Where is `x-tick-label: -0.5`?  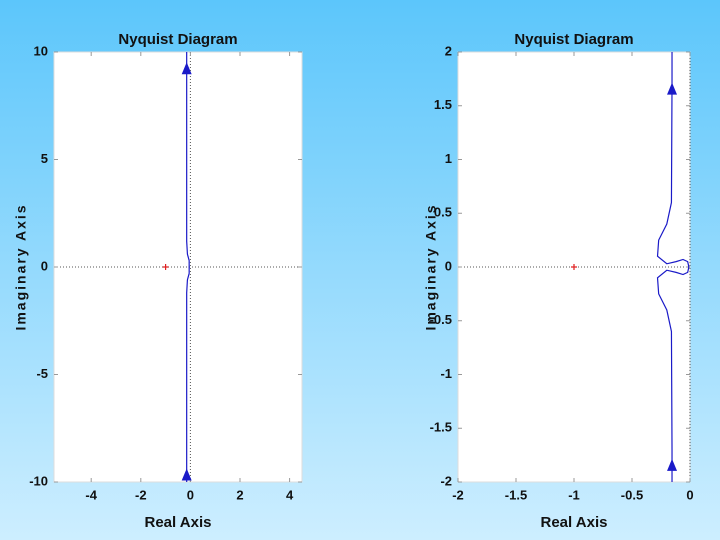
x-tick-label: -0.5 is located at coordinates (632, 494).